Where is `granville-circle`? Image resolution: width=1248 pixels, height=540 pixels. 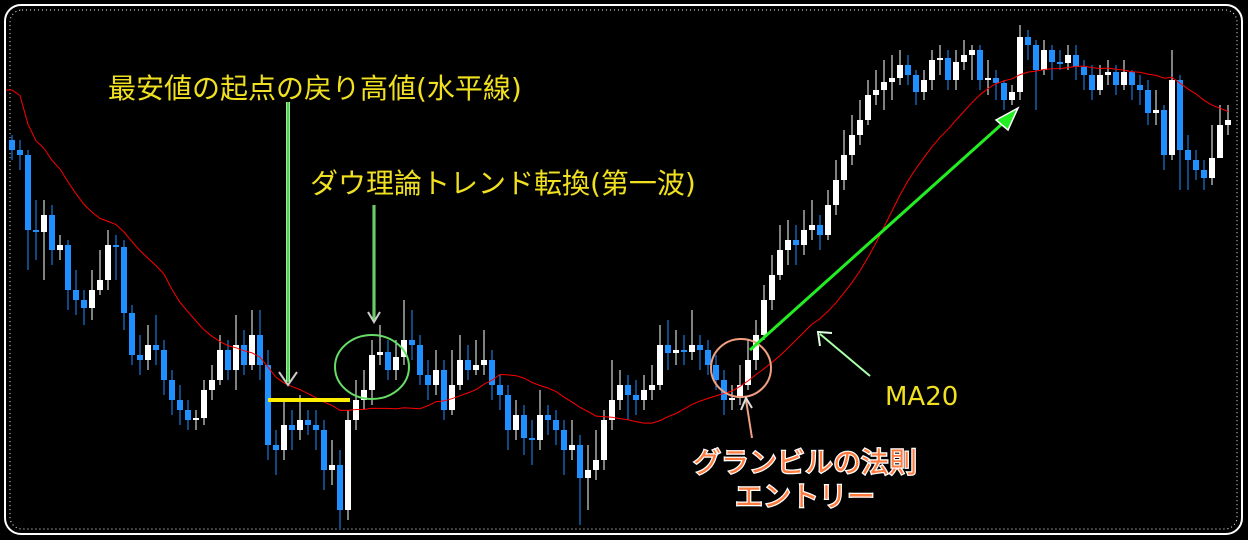 granville-circle is located at coordinates (741, 368).